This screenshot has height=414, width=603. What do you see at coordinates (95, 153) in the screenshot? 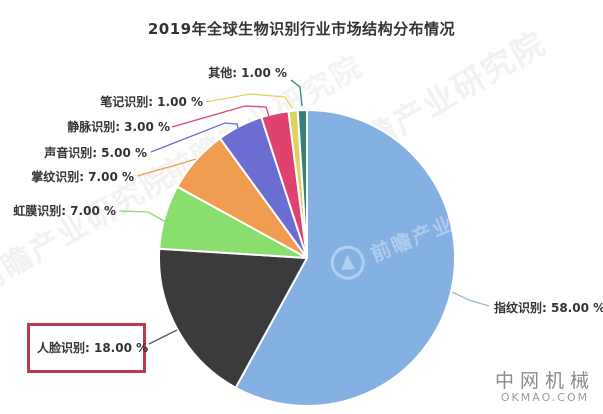
I see `pie-label-voice: 声音识别: 5.00 %` at bounding box center [95, 153].